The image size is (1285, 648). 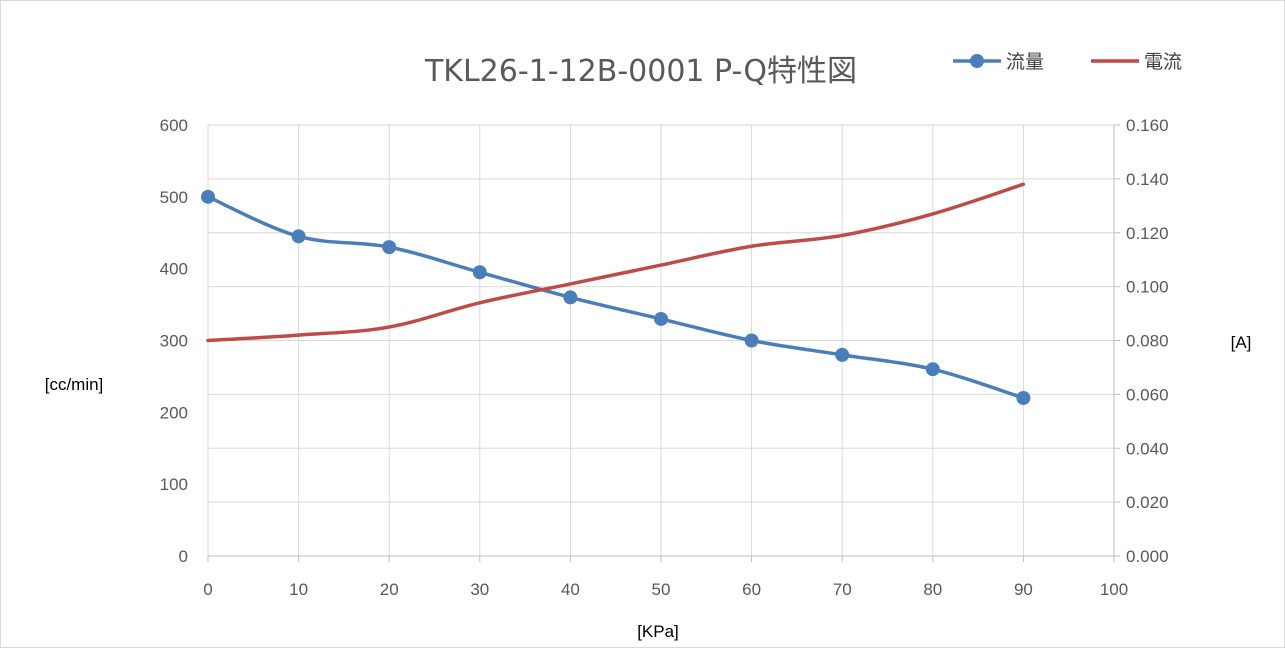 I want to click on x-tick-label: 10, so click(x=298, y=589).